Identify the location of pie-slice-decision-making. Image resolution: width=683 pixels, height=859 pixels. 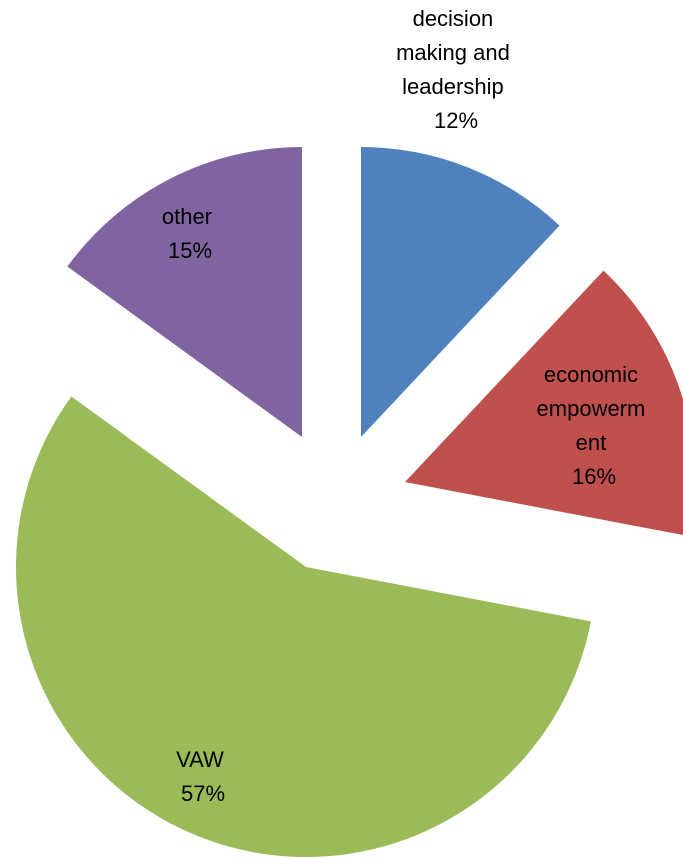
(460, 292).